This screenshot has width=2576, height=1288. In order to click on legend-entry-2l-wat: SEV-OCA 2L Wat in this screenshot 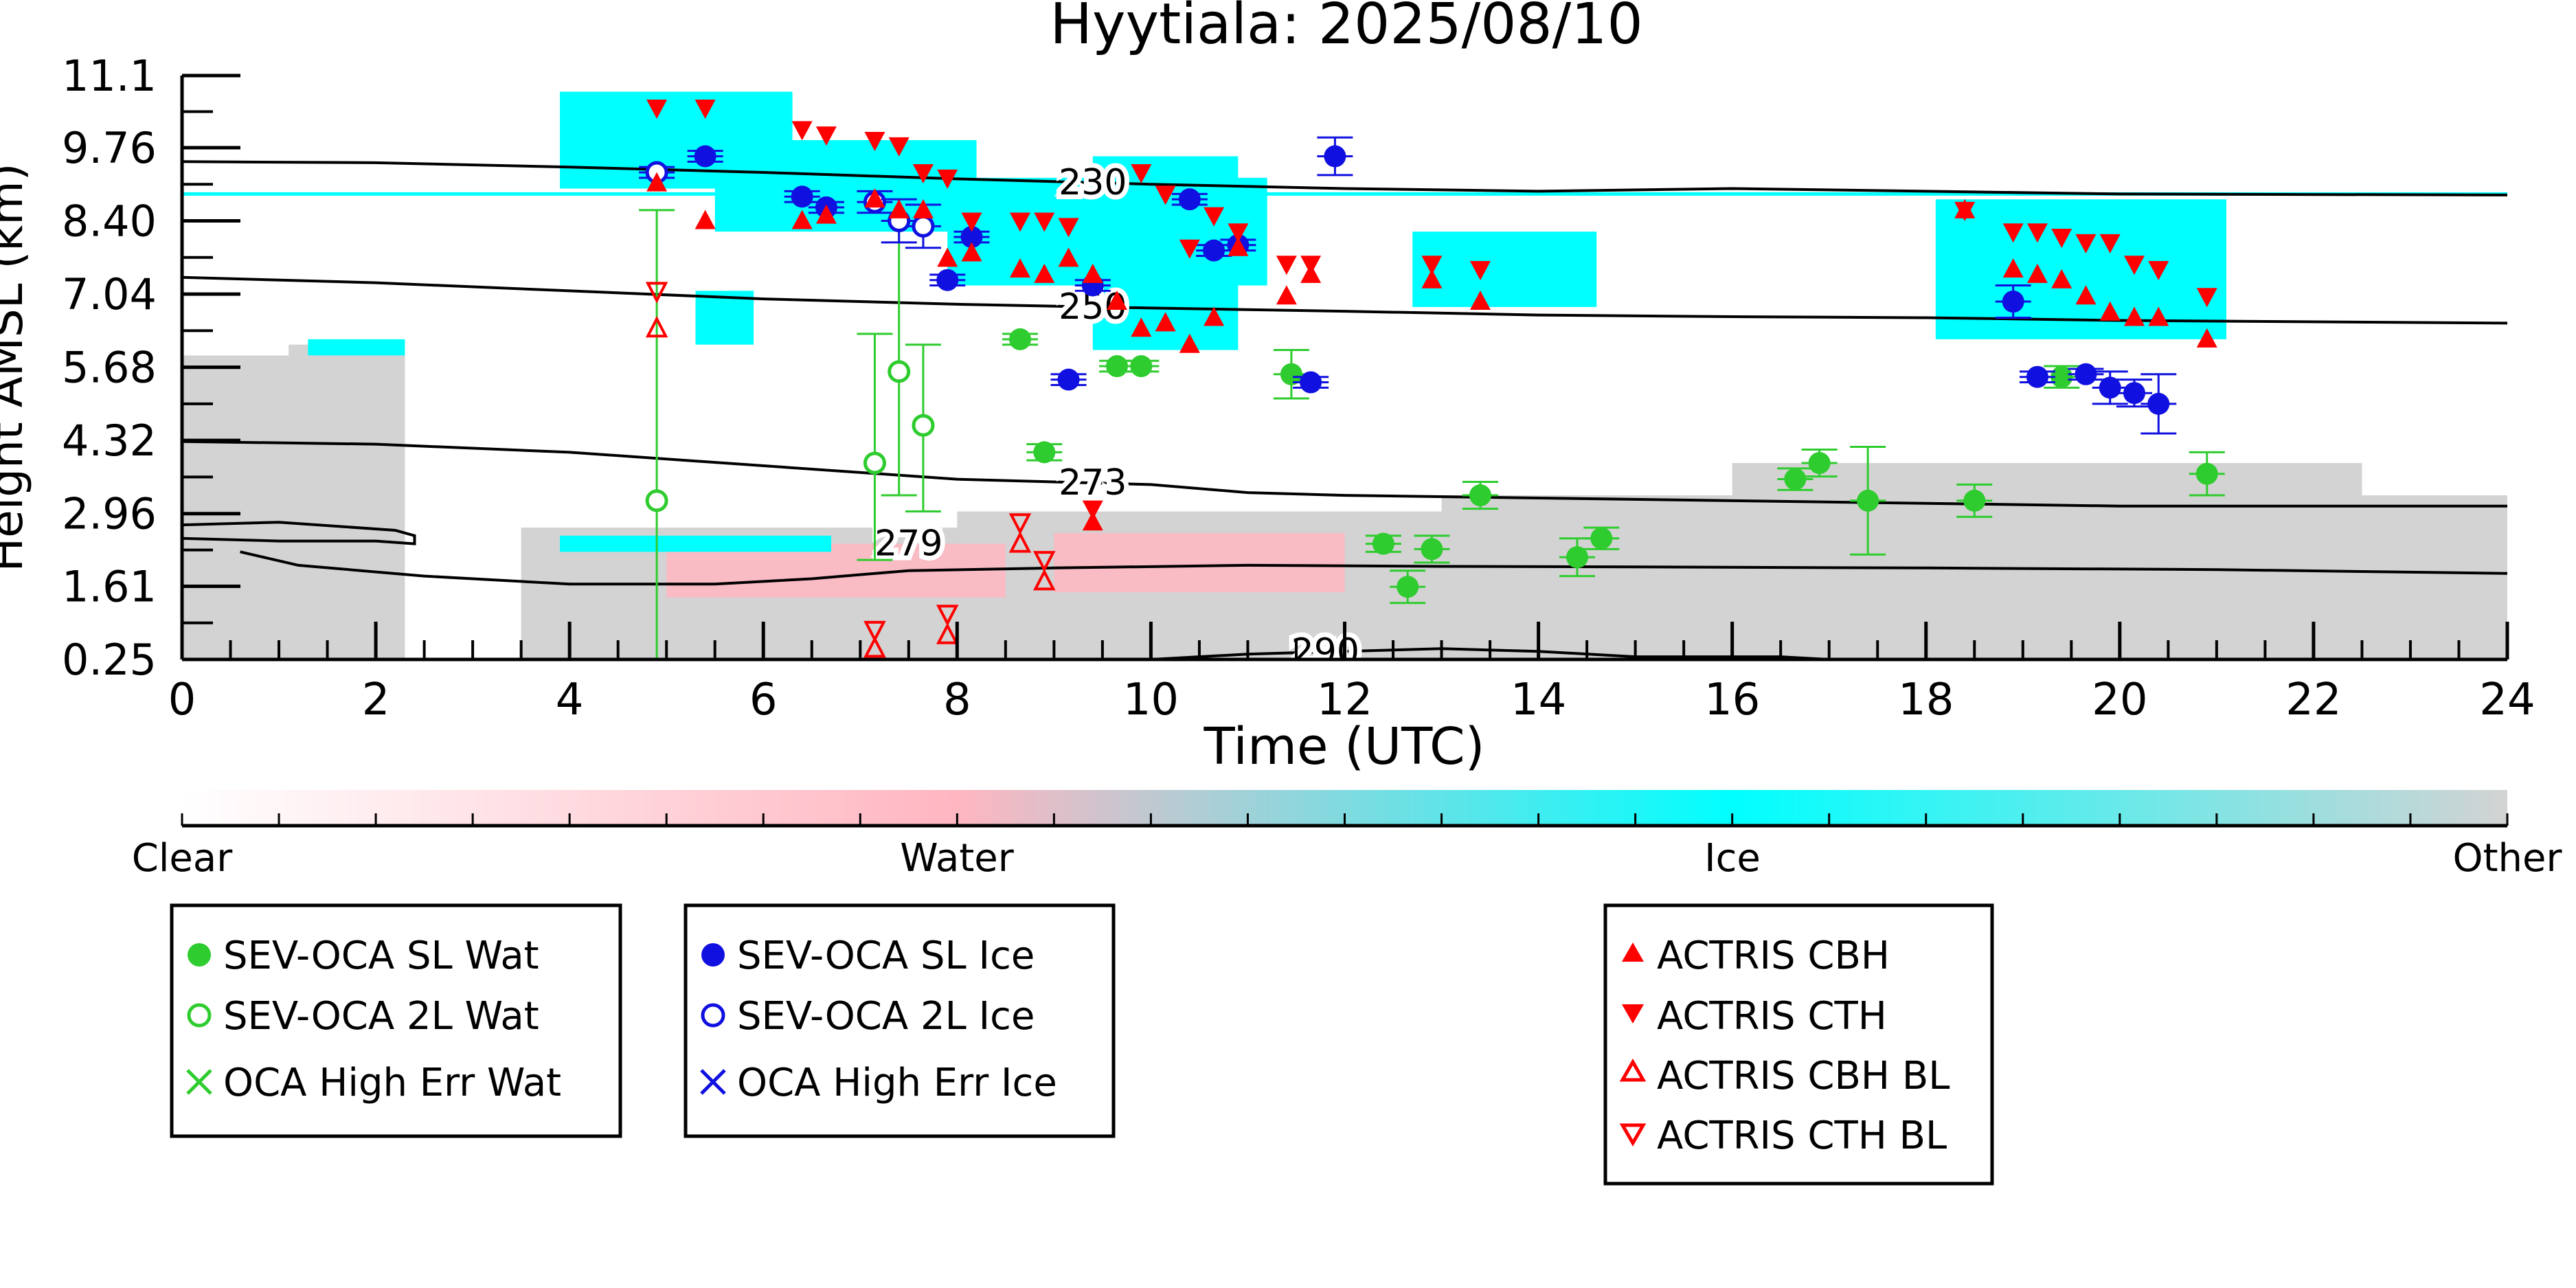, I will do `click(363, 1016)`.